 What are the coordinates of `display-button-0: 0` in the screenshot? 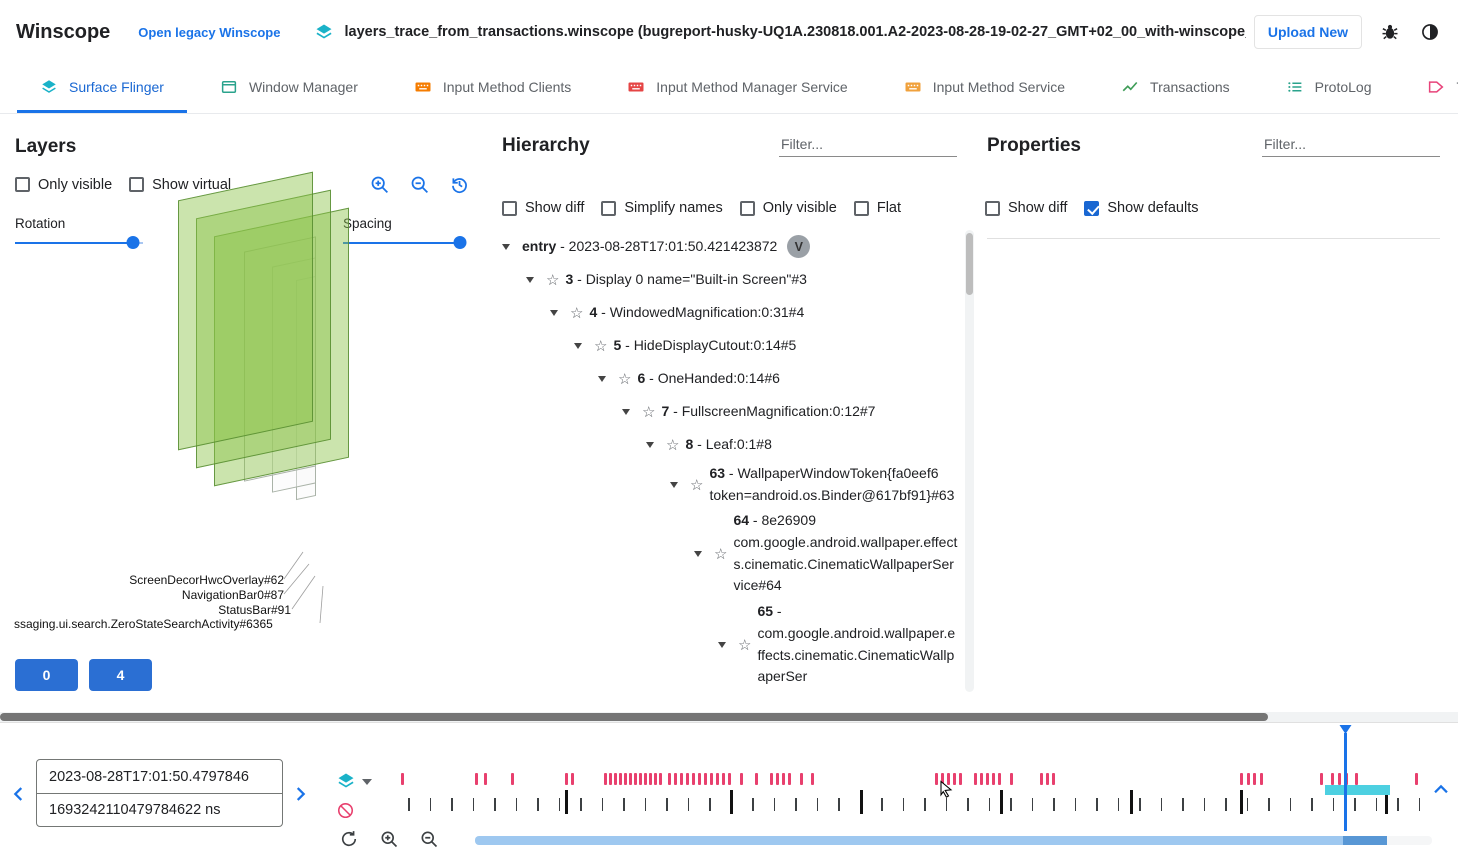 It's located at (46, 675).